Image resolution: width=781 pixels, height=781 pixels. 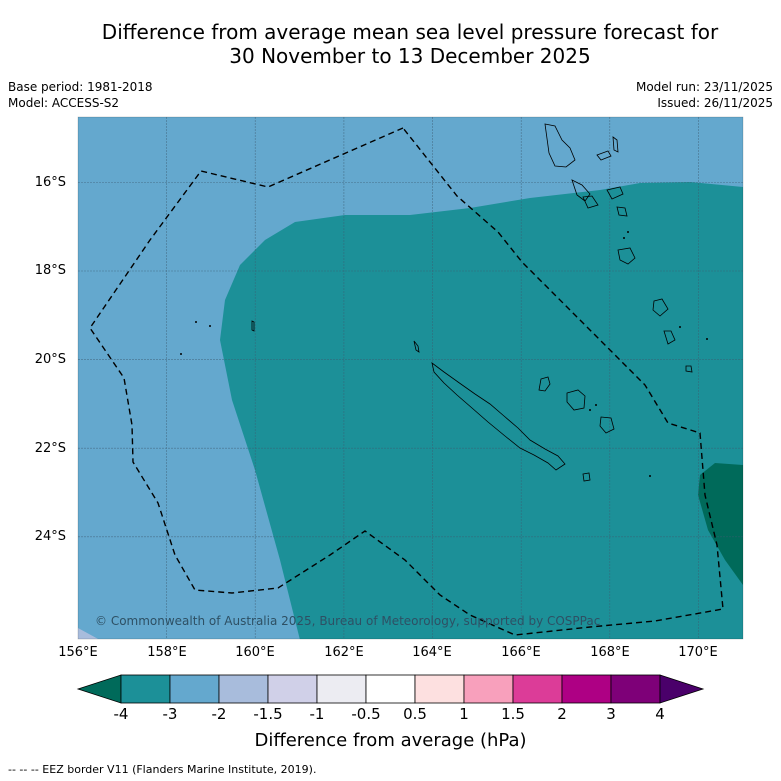 I want to click on vanuatu-ambrym, so click(x=615, y=193).